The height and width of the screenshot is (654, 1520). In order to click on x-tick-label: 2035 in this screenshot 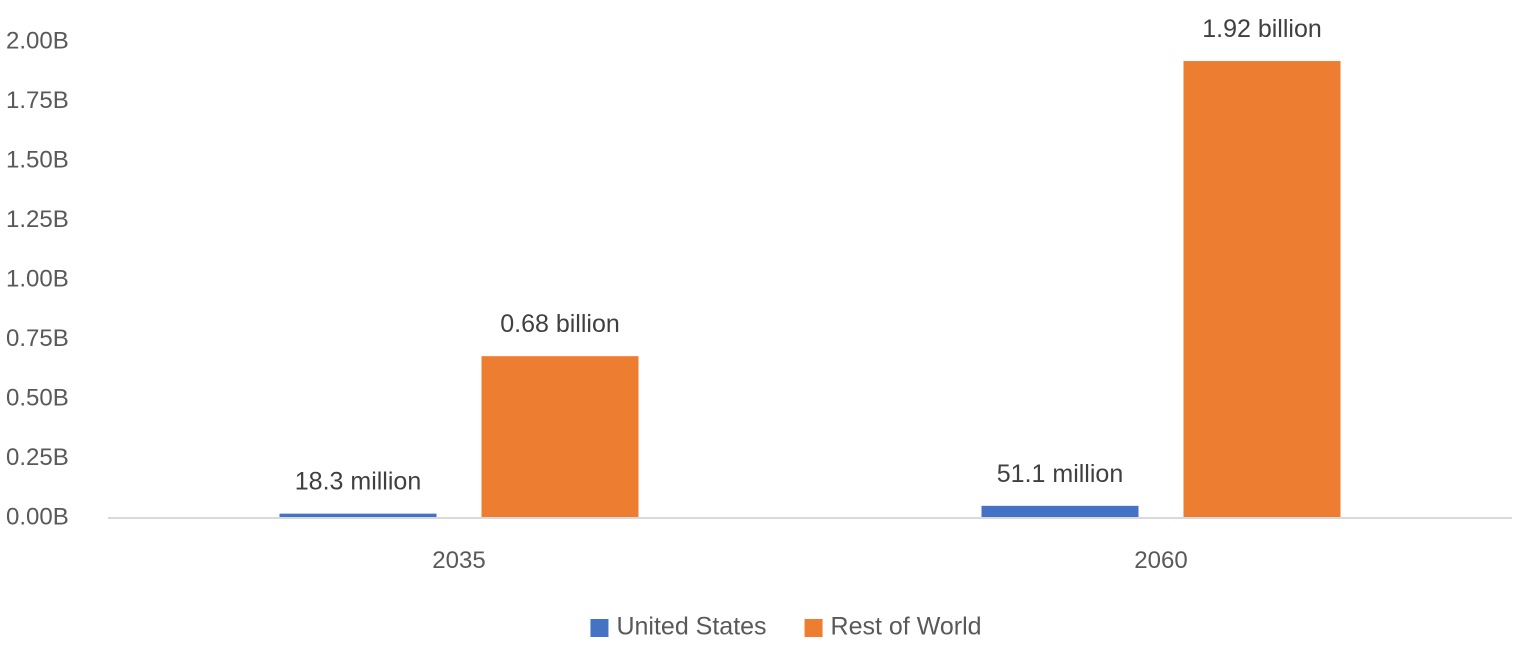, I will do `click(458, 560)`.